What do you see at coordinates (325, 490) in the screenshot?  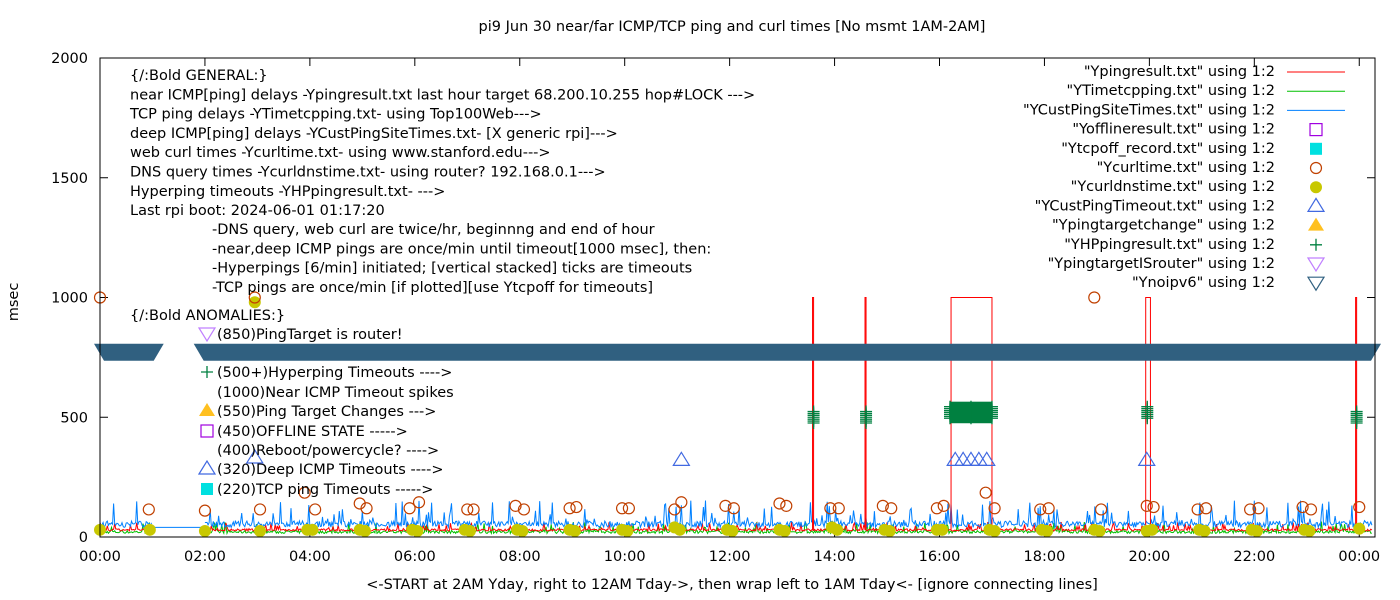 I see `annotation-anomaly: (220)TCP ping Timeouts ----->` at bounding box center [325, 490].